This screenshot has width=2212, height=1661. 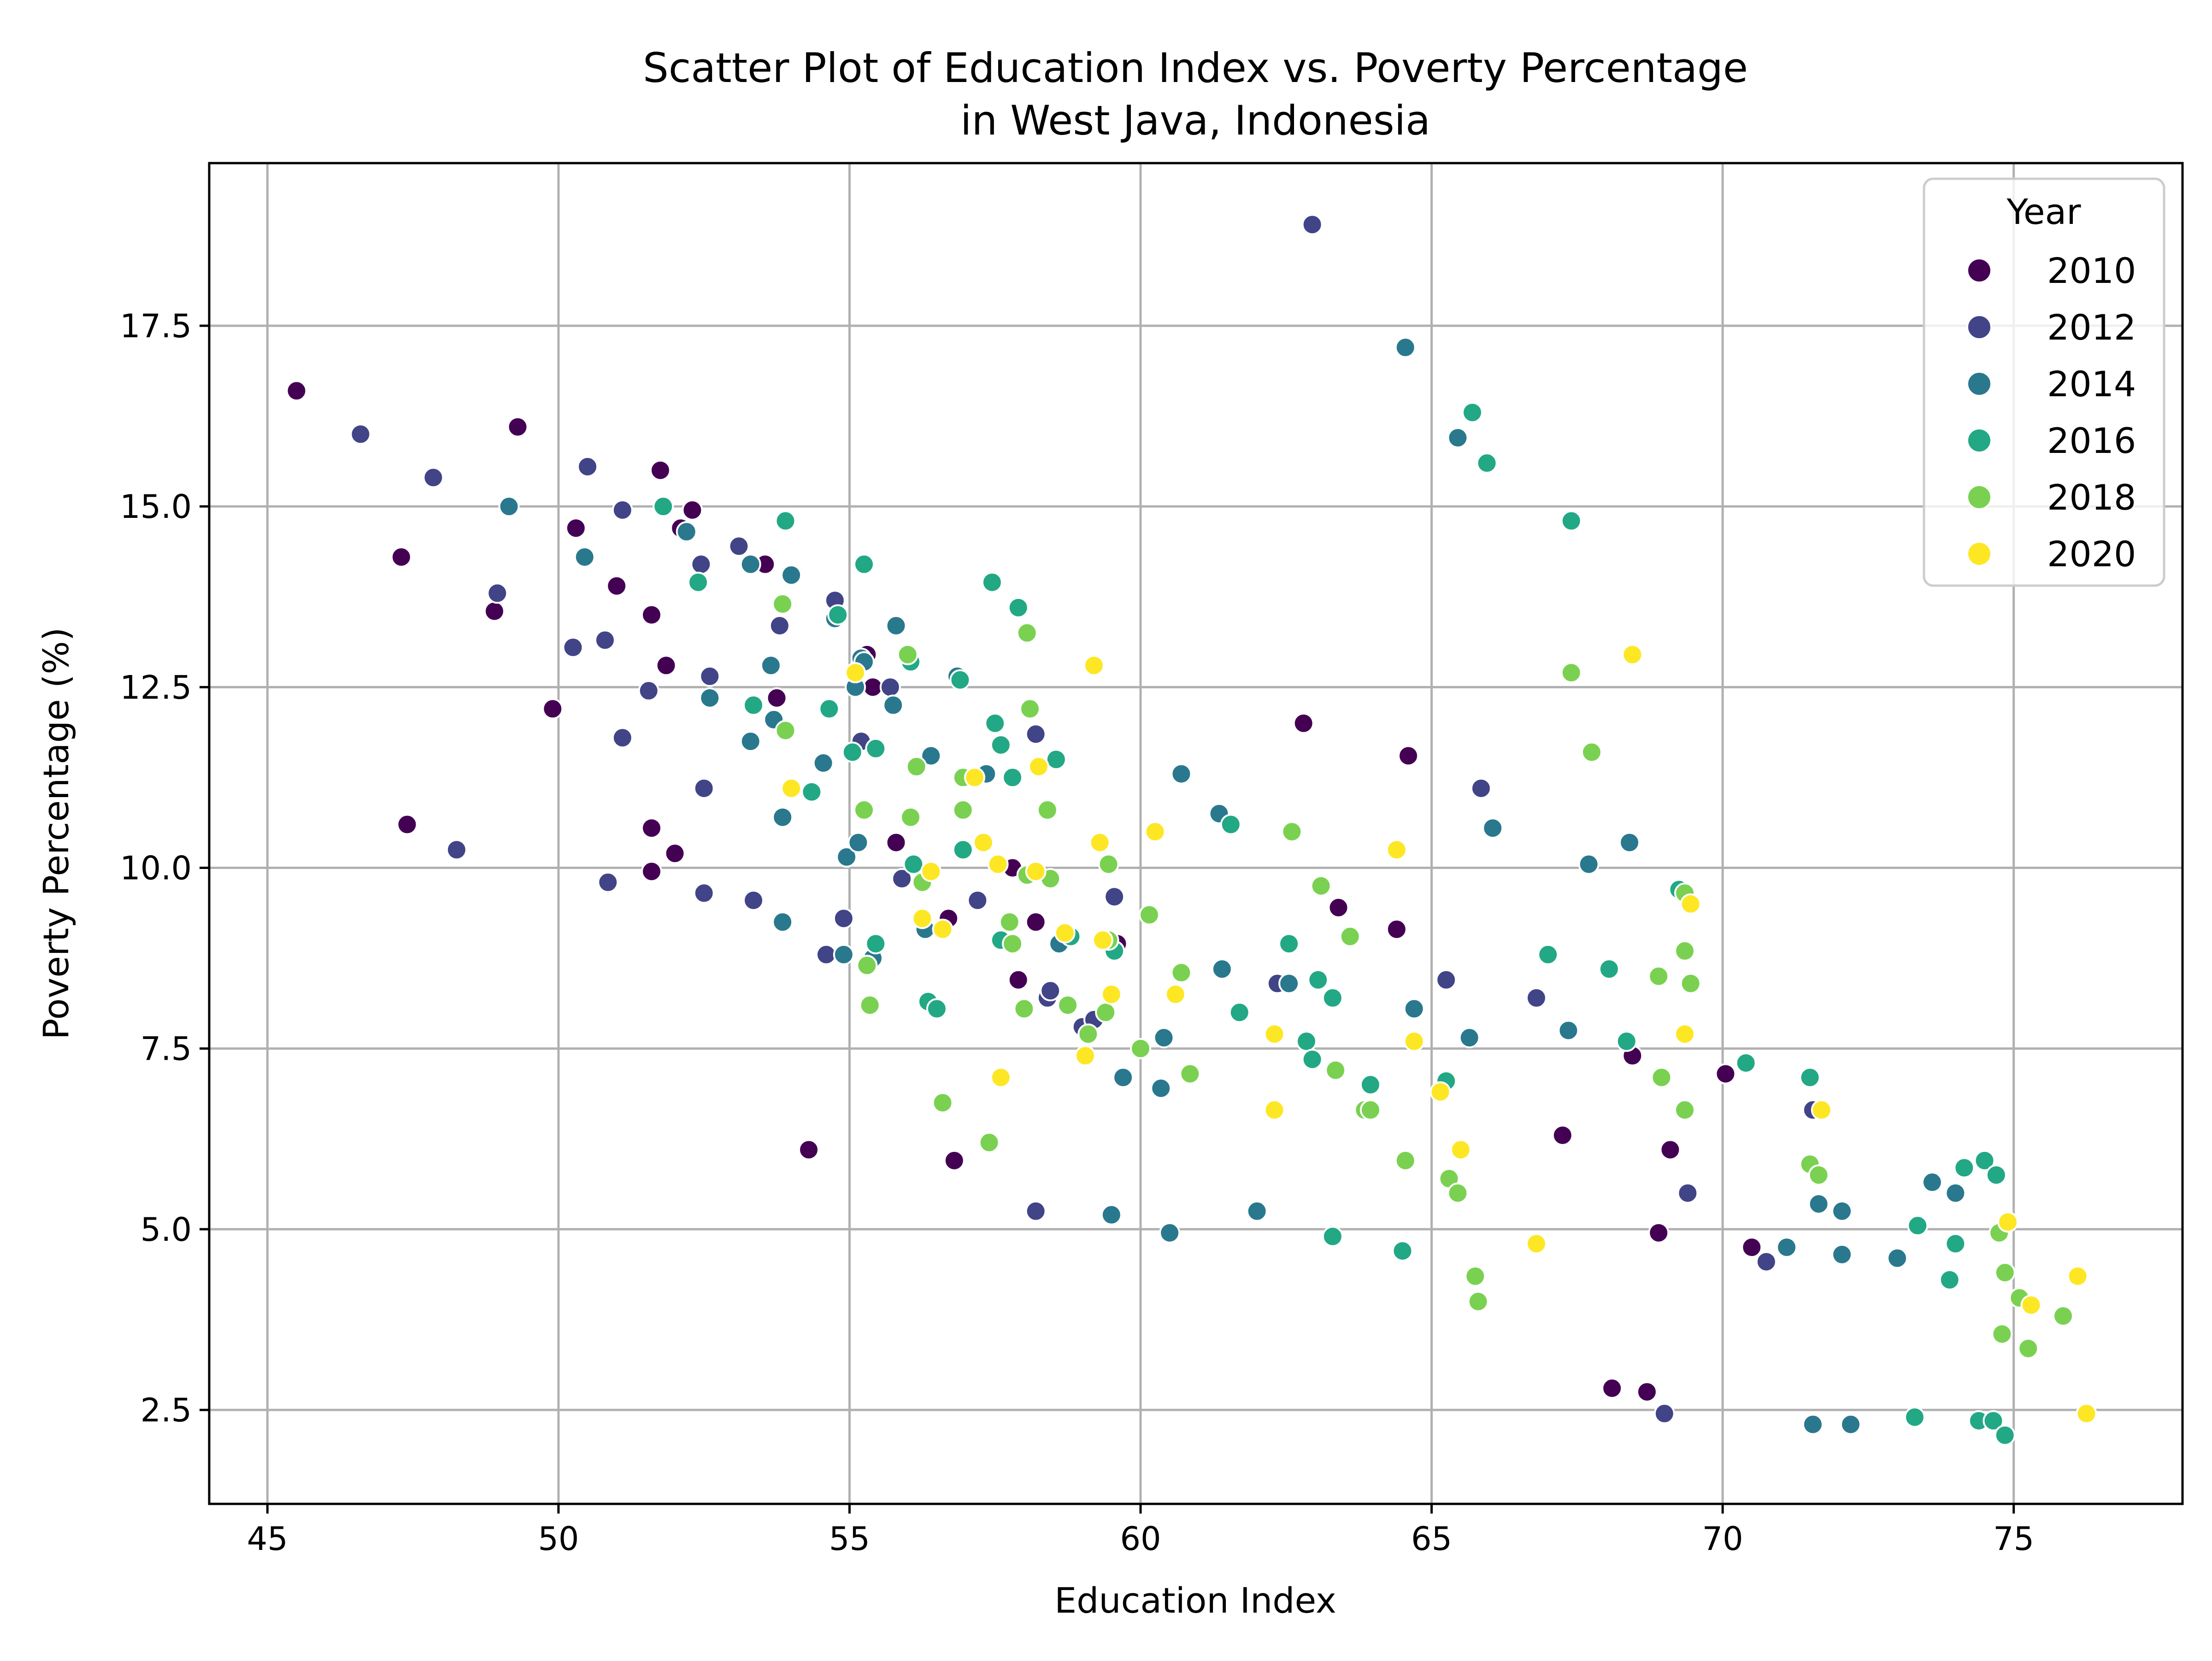 I want to click on legend-item-2016: 2016, so click(x=2051, y=440).